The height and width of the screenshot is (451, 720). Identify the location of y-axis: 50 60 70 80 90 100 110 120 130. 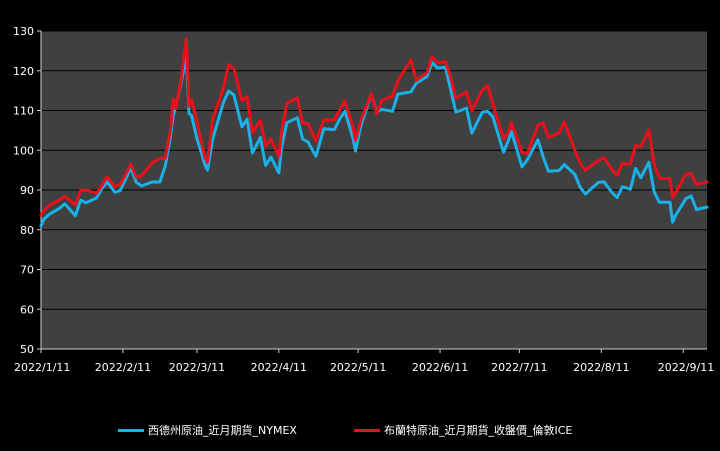
(27, 190).